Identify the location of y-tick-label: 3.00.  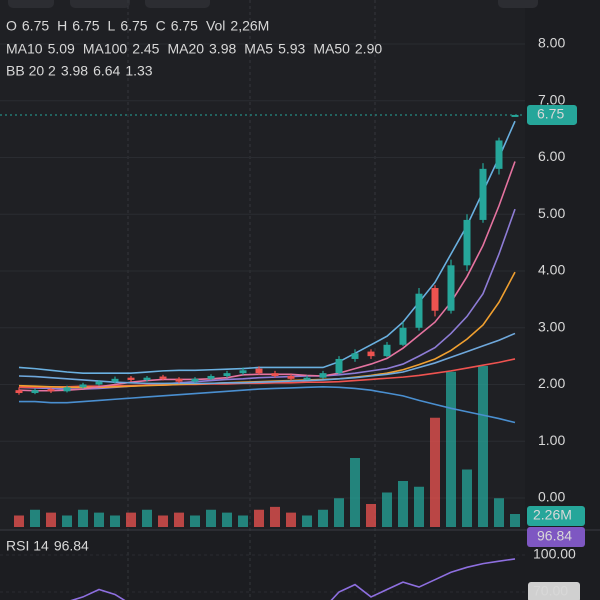
(551, 326).